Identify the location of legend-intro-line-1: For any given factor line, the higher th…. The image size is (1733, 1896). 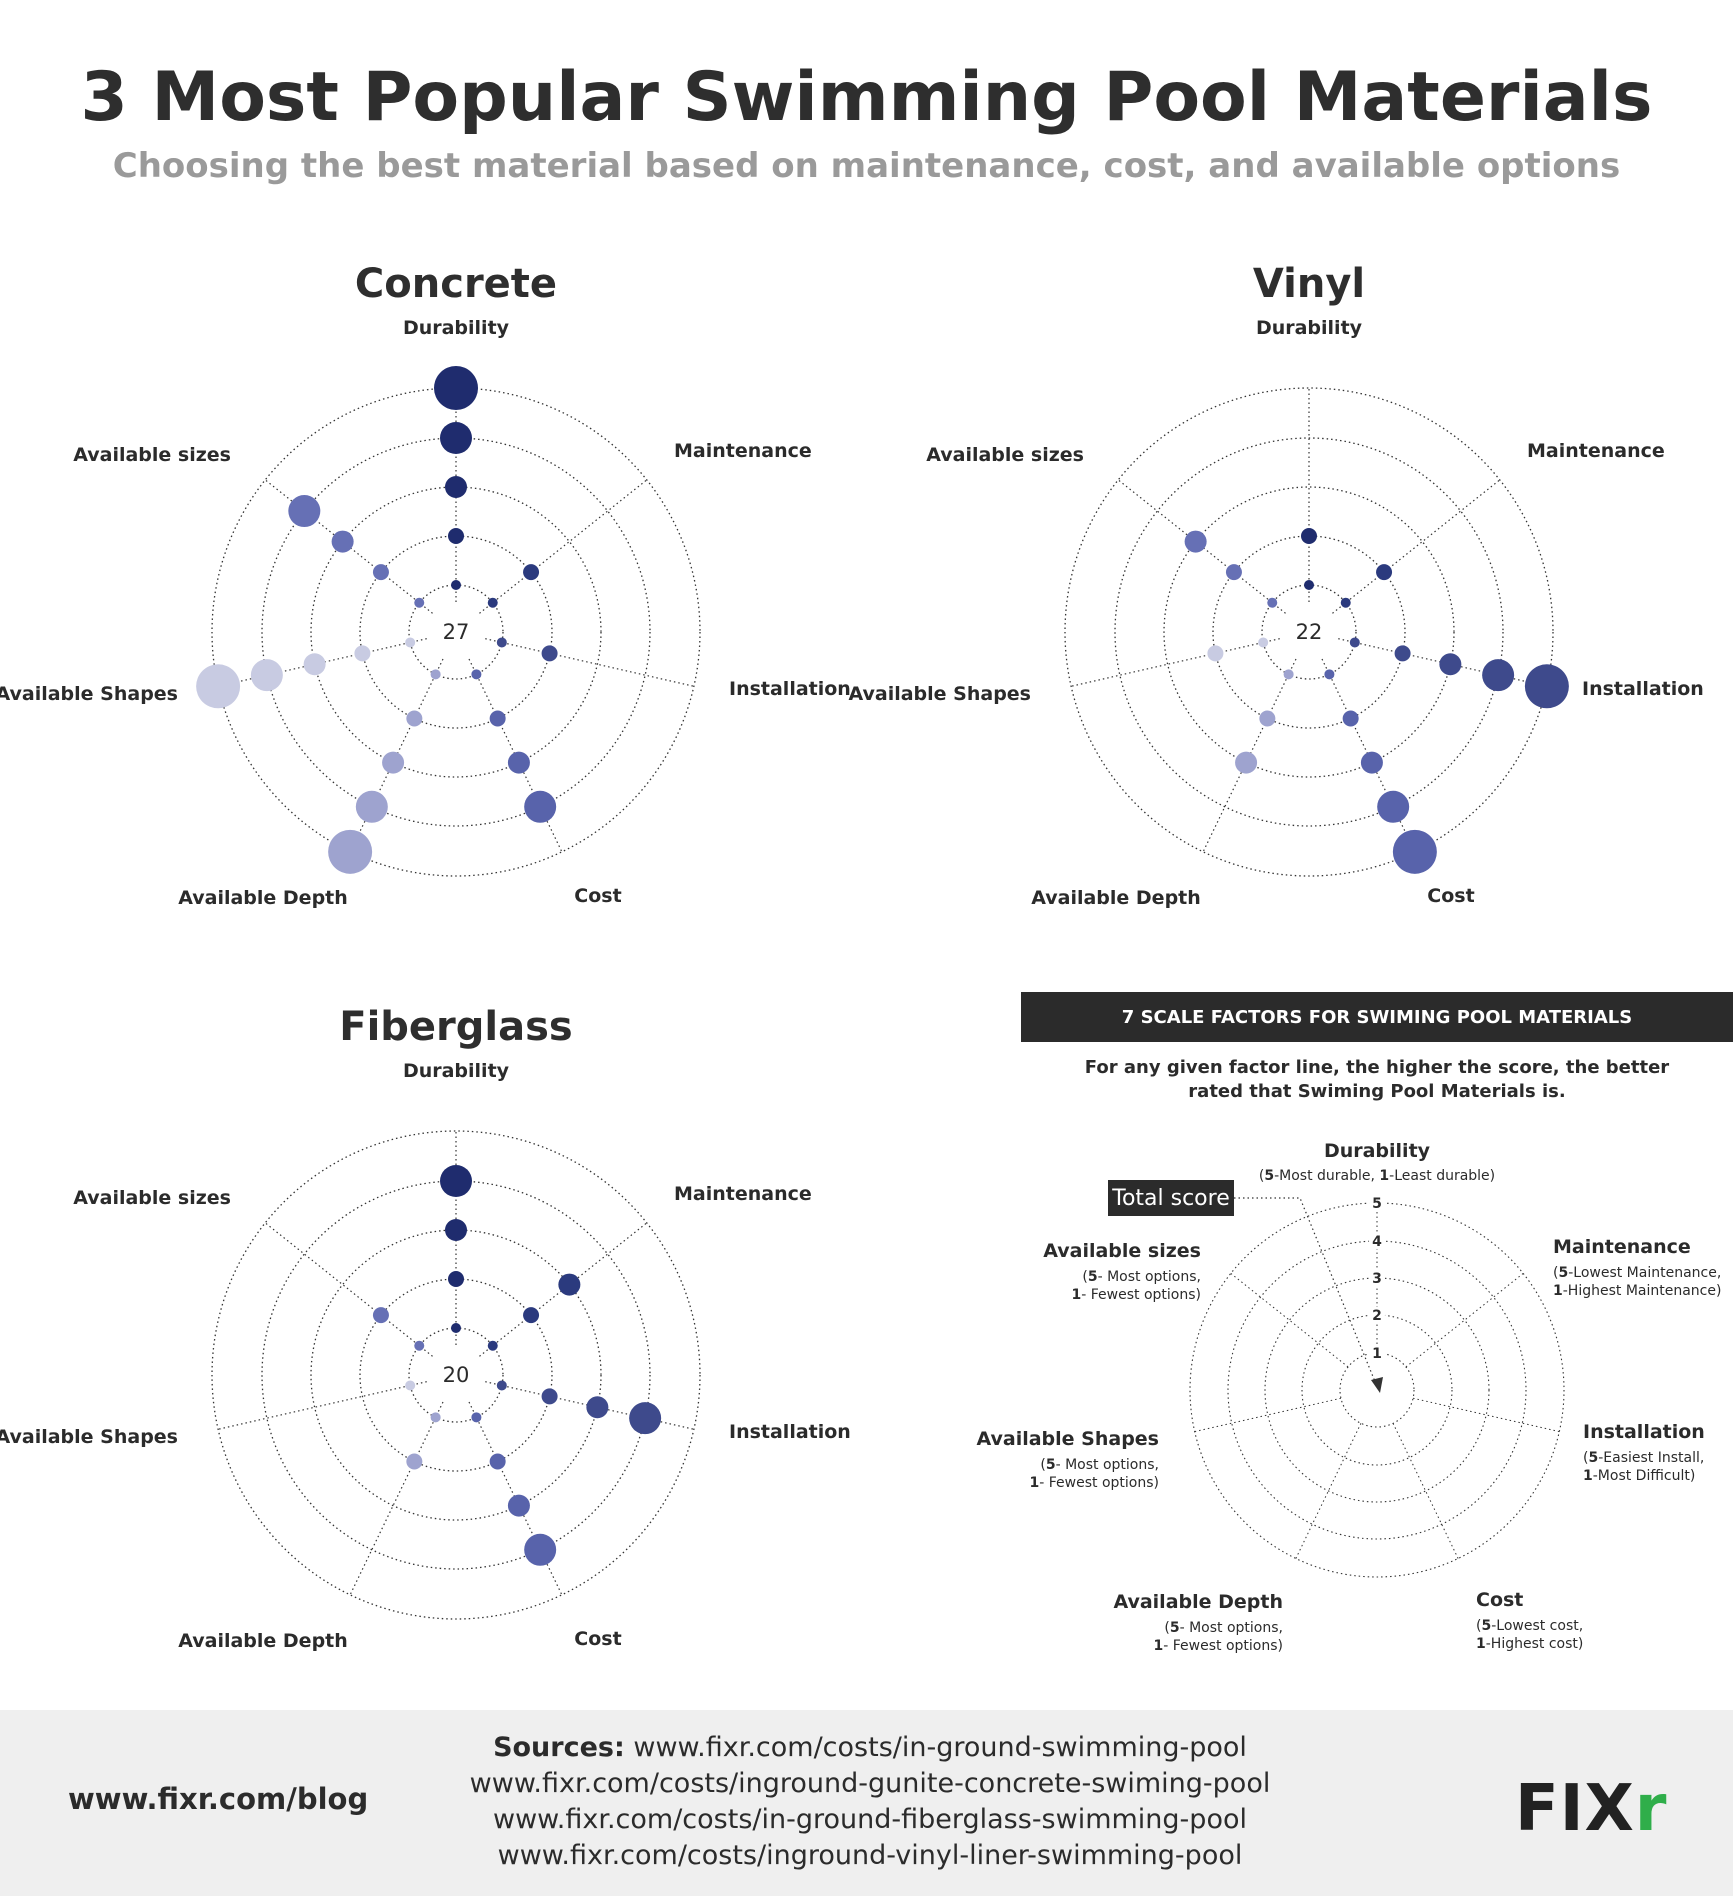
(1377, 1067).